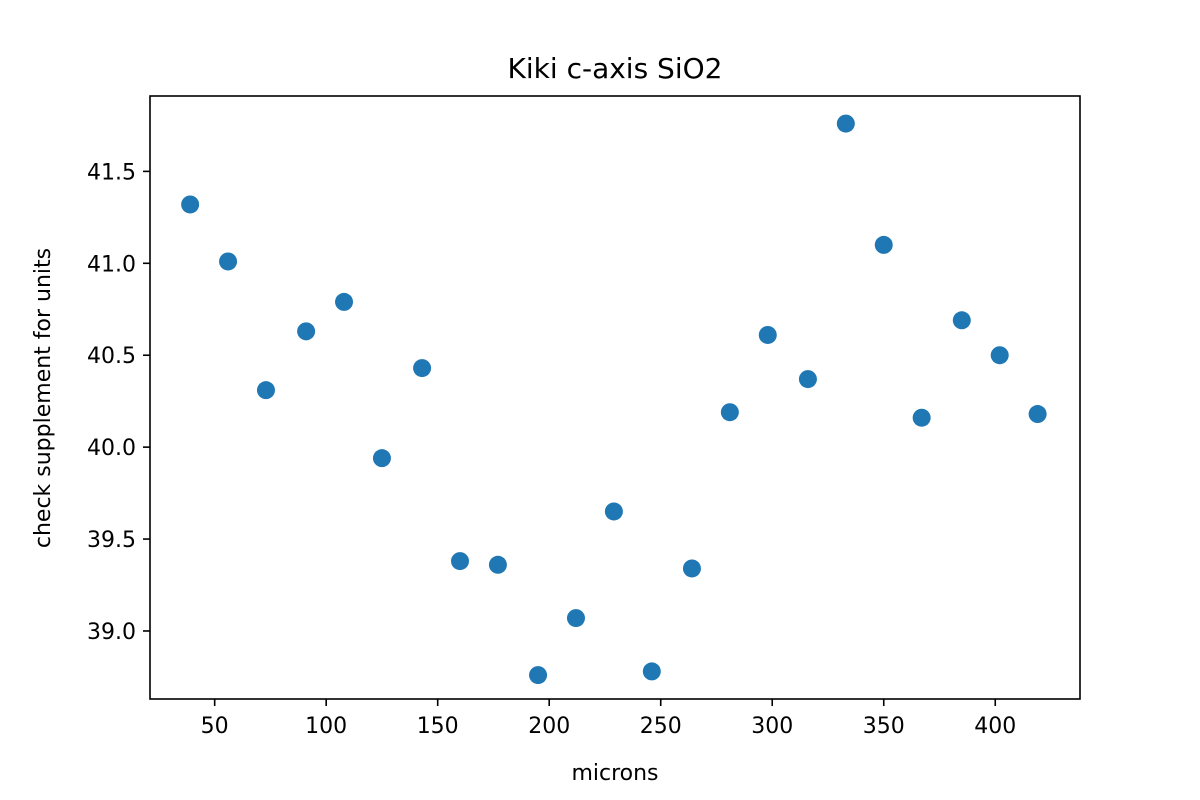 The width and height of the screenshot is (1200, 800). I want to click on y-axis-label: check supplement for units, so click(43, 398).